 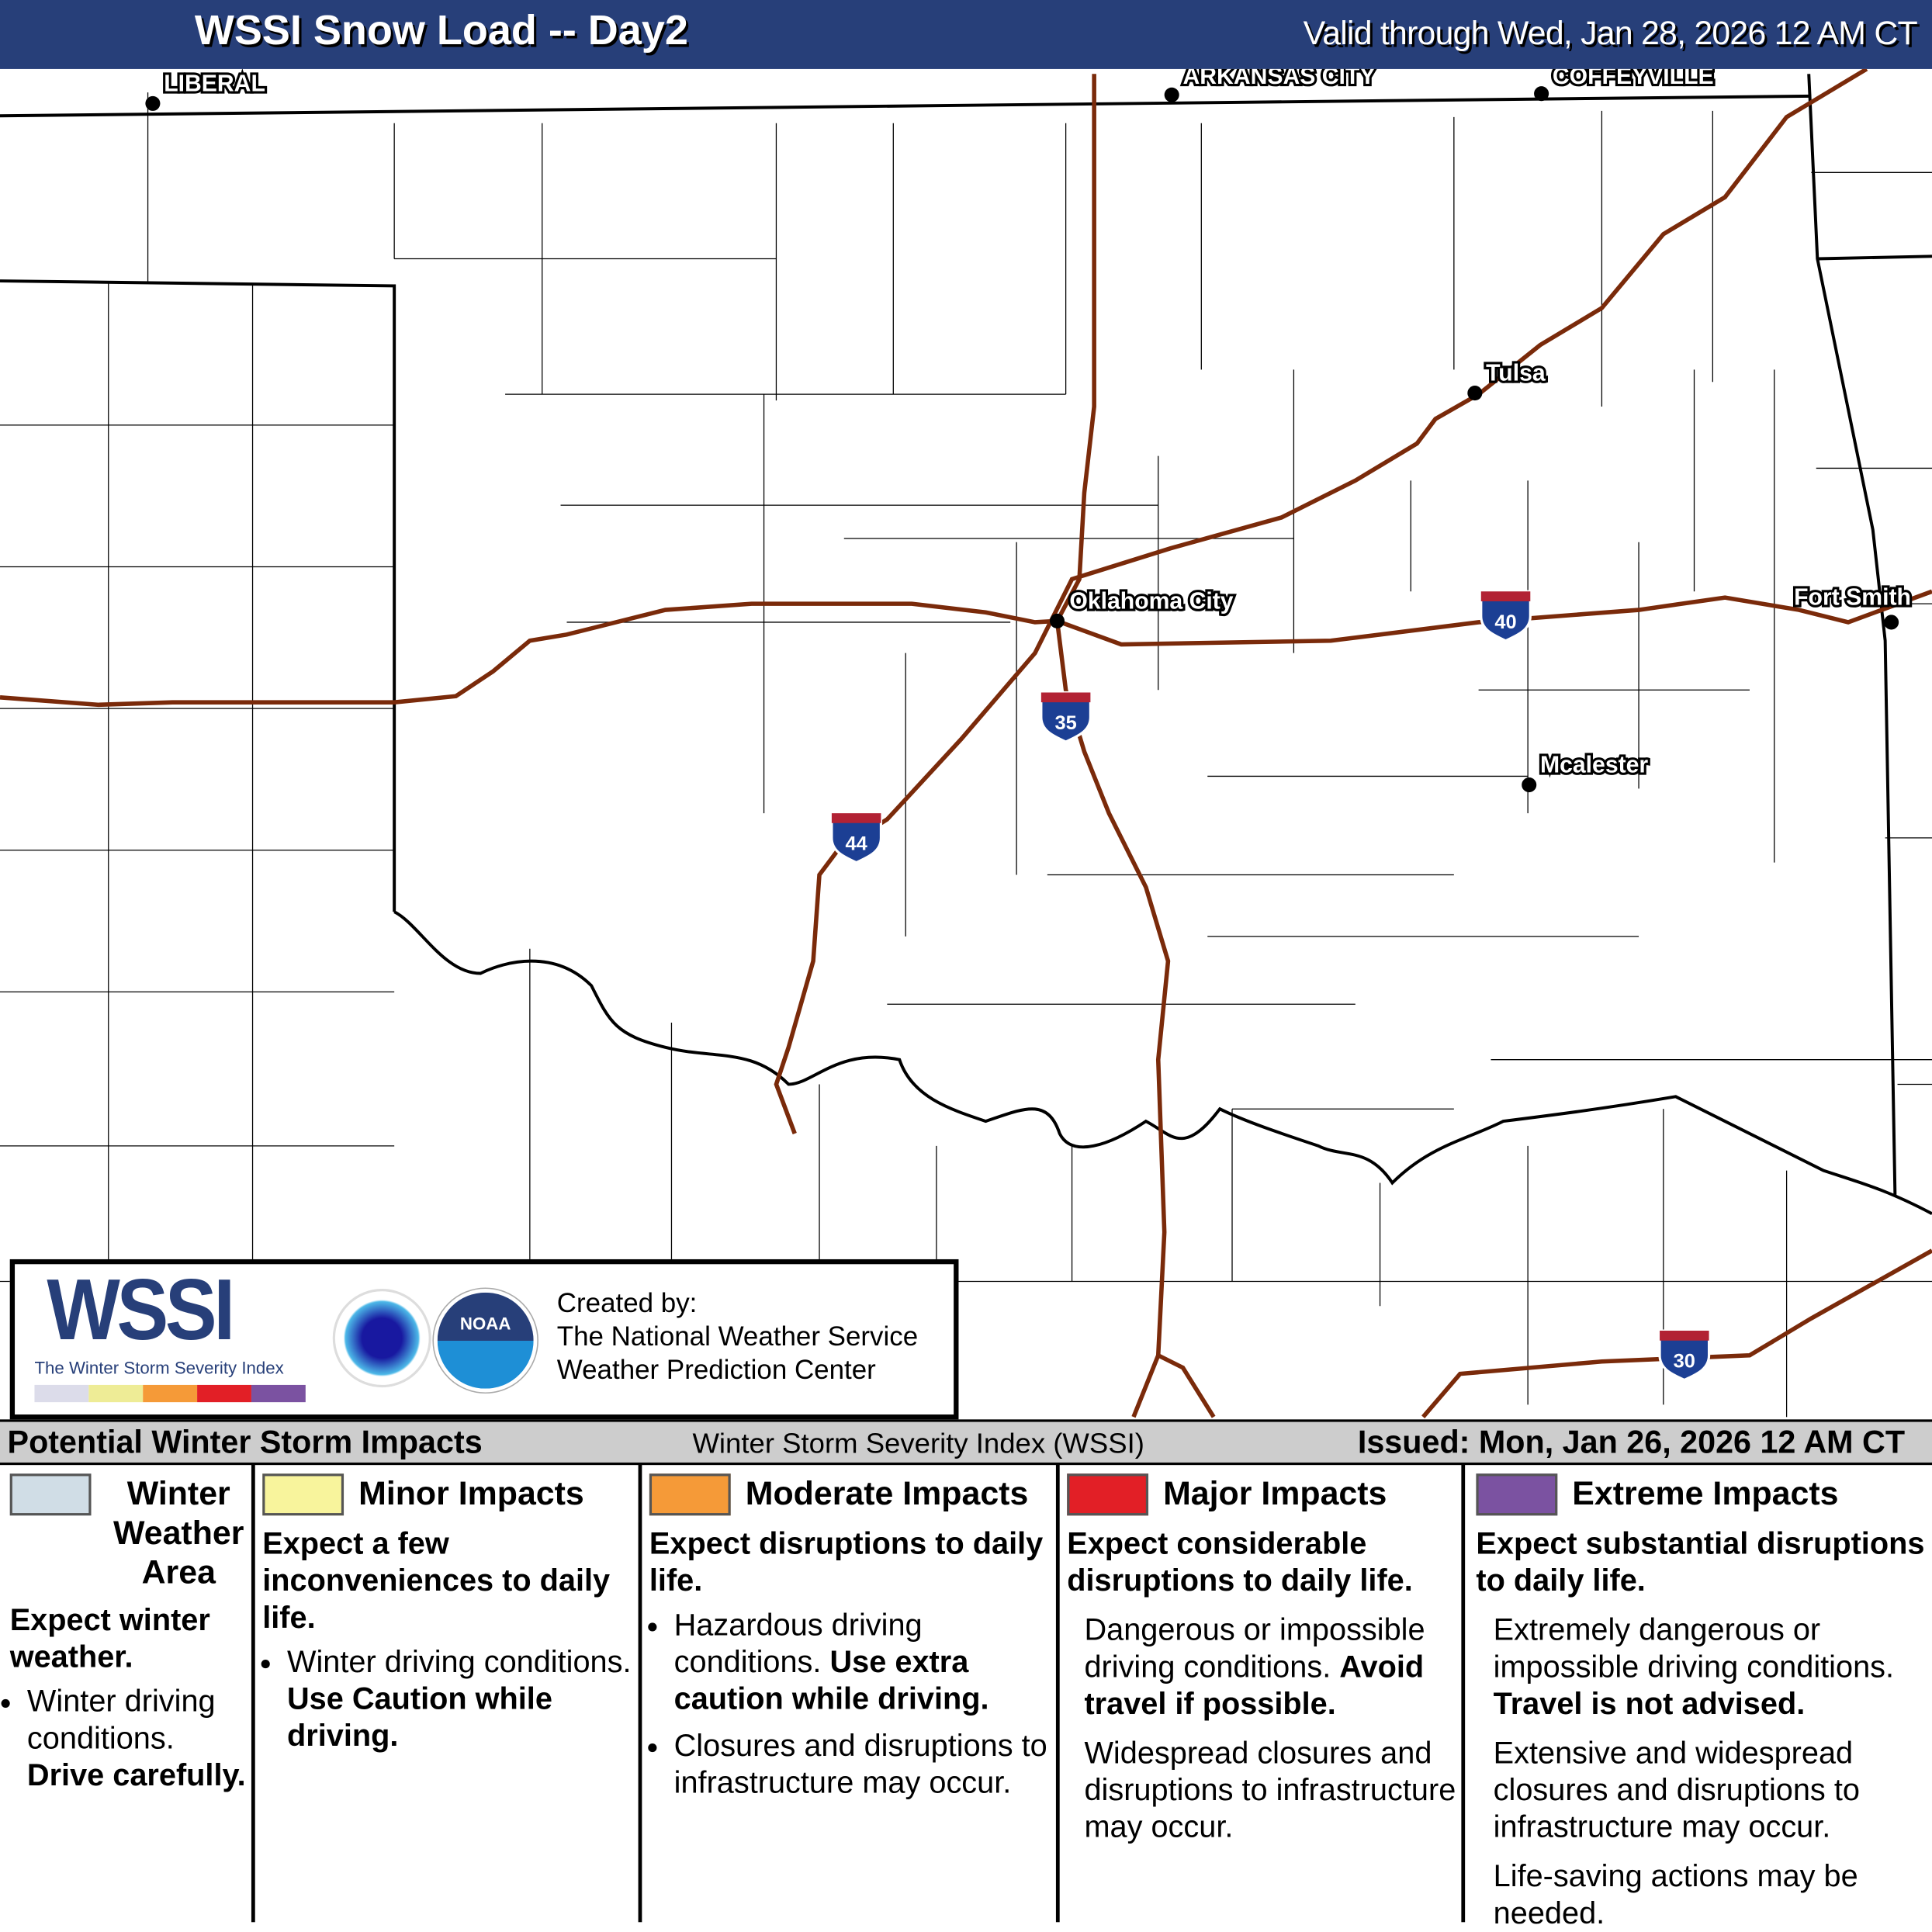 I want to click on city-label: Tulsa, so click(x=1516, y=373).